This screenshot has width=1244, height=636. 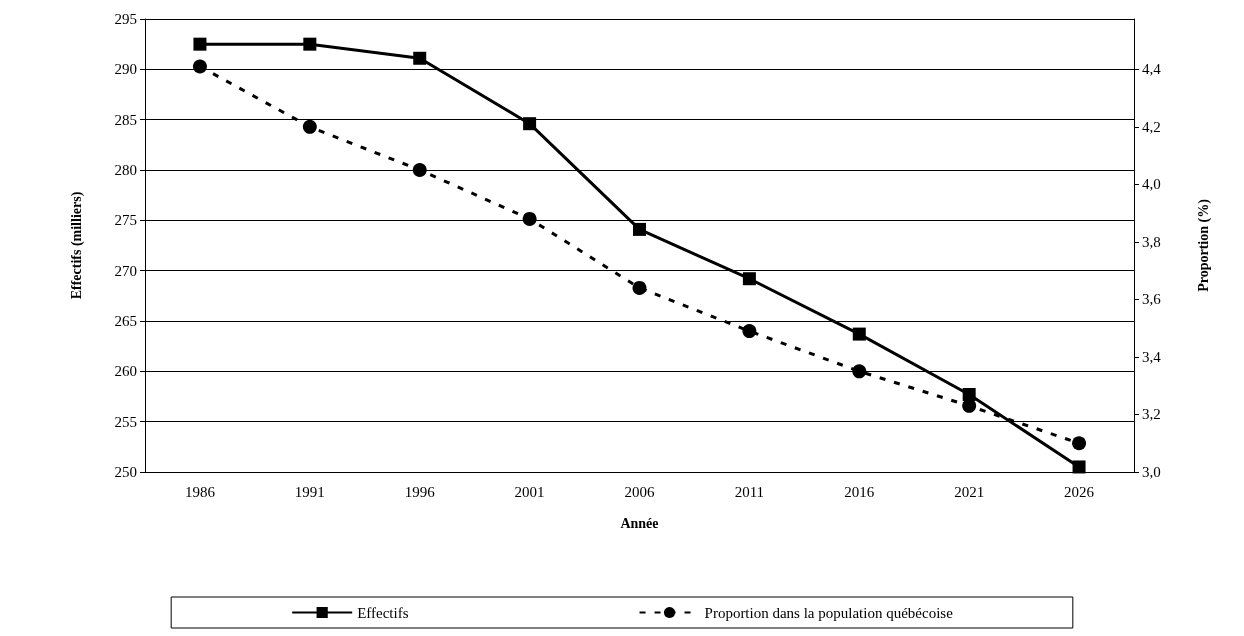 What do you see at coordinates (529, 491) in the screenshot?
I see `x-tick-label: 2001` at bounding box center [529, 491].